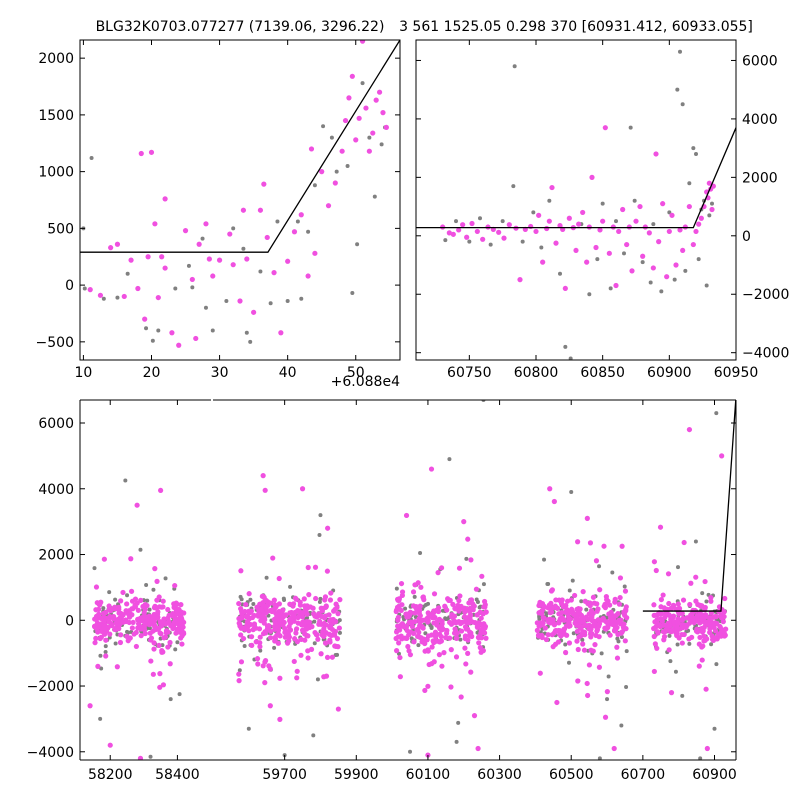  Describe the element at coordinates (177, 775) in the screenshot. I see `x-tick-label: 58400` at that location.